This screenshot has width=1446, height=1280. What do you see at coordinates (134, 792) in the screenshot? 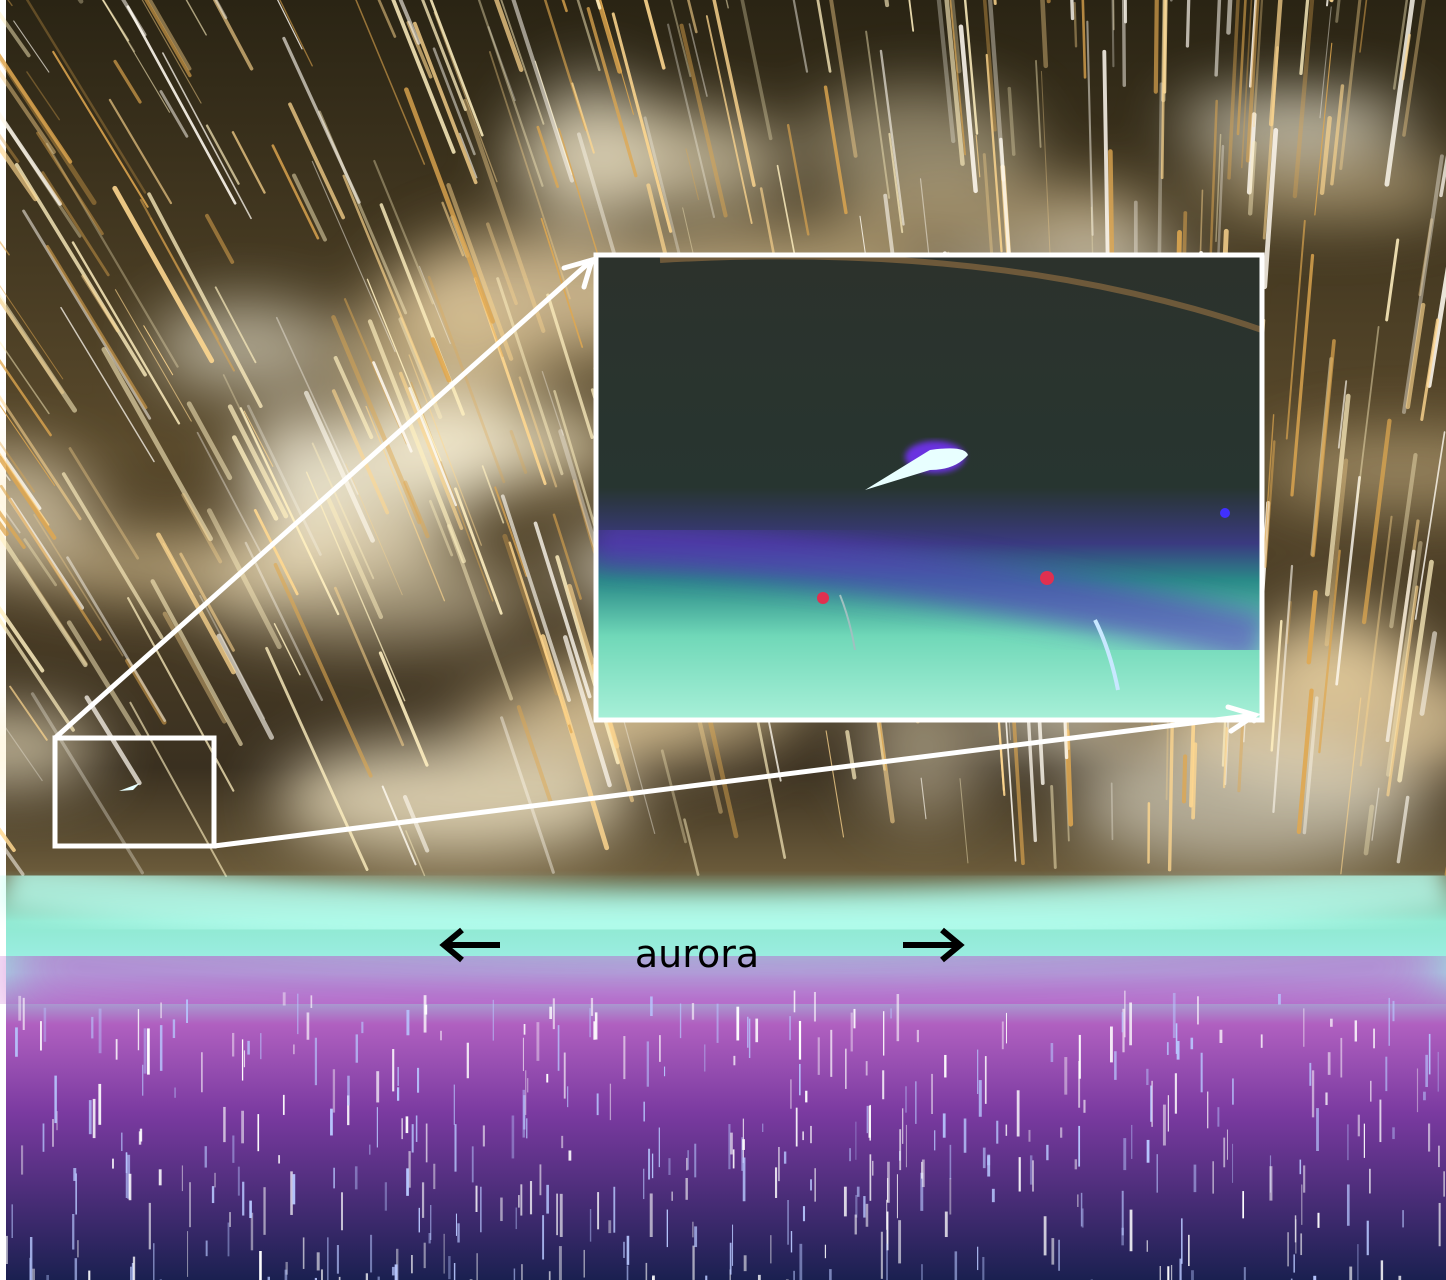
I see `zoom-box` at bounding box center [134, 792].